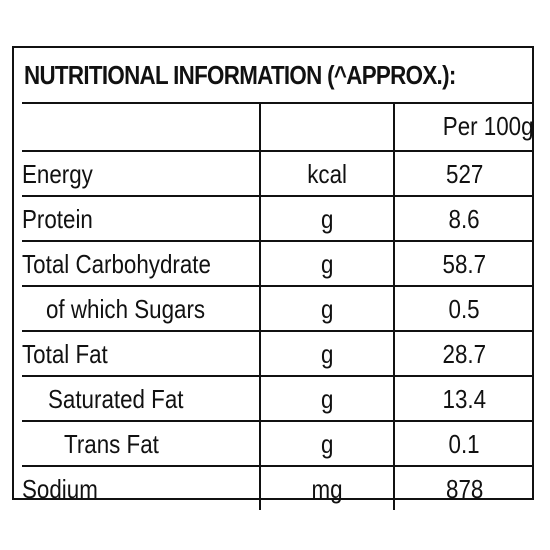  Describe the element at coordinates (278, 218) in the screenshot. I see `table-row: Protein g 8.6` at that location.